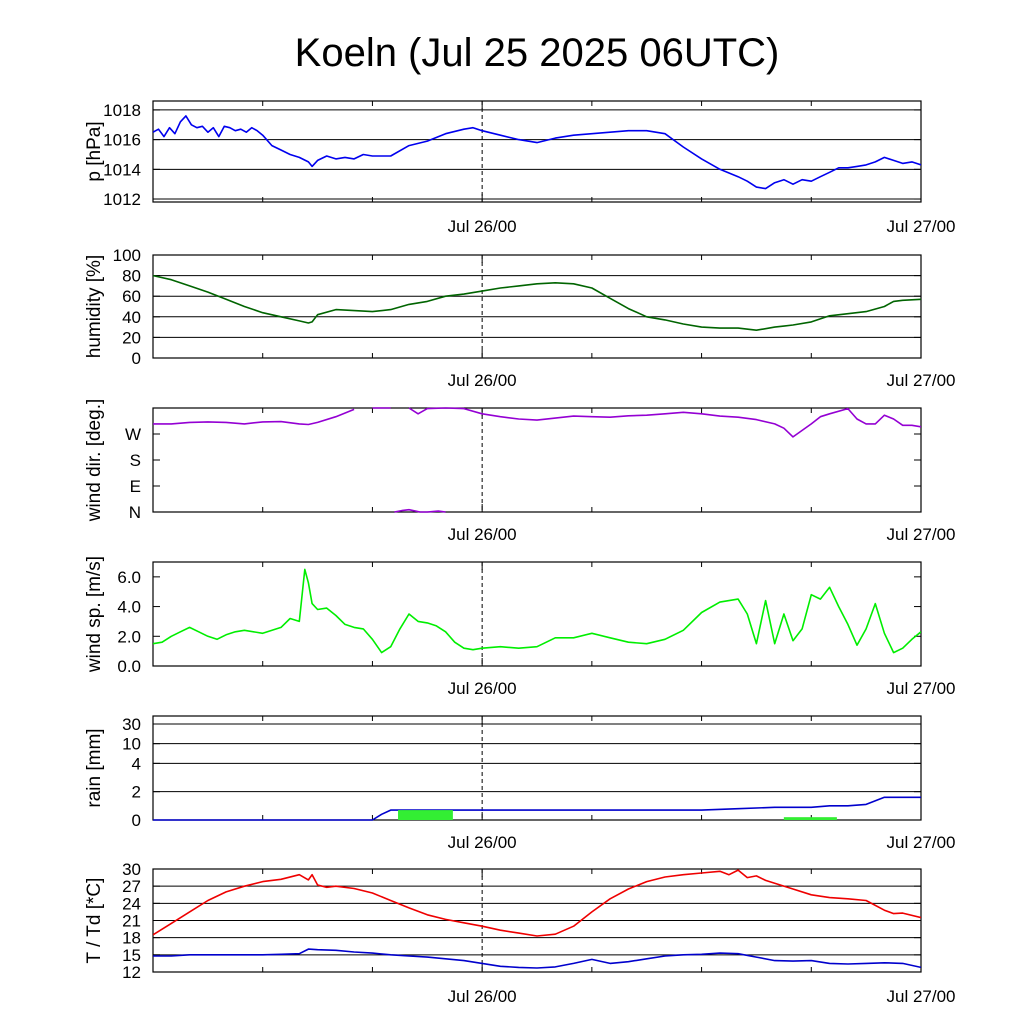 The image size is (1024, 1024). What do you see at coordinates (122, 199) in the screenshot?
I see `y-tick-label: 1012` at bounding box center [122, 199].